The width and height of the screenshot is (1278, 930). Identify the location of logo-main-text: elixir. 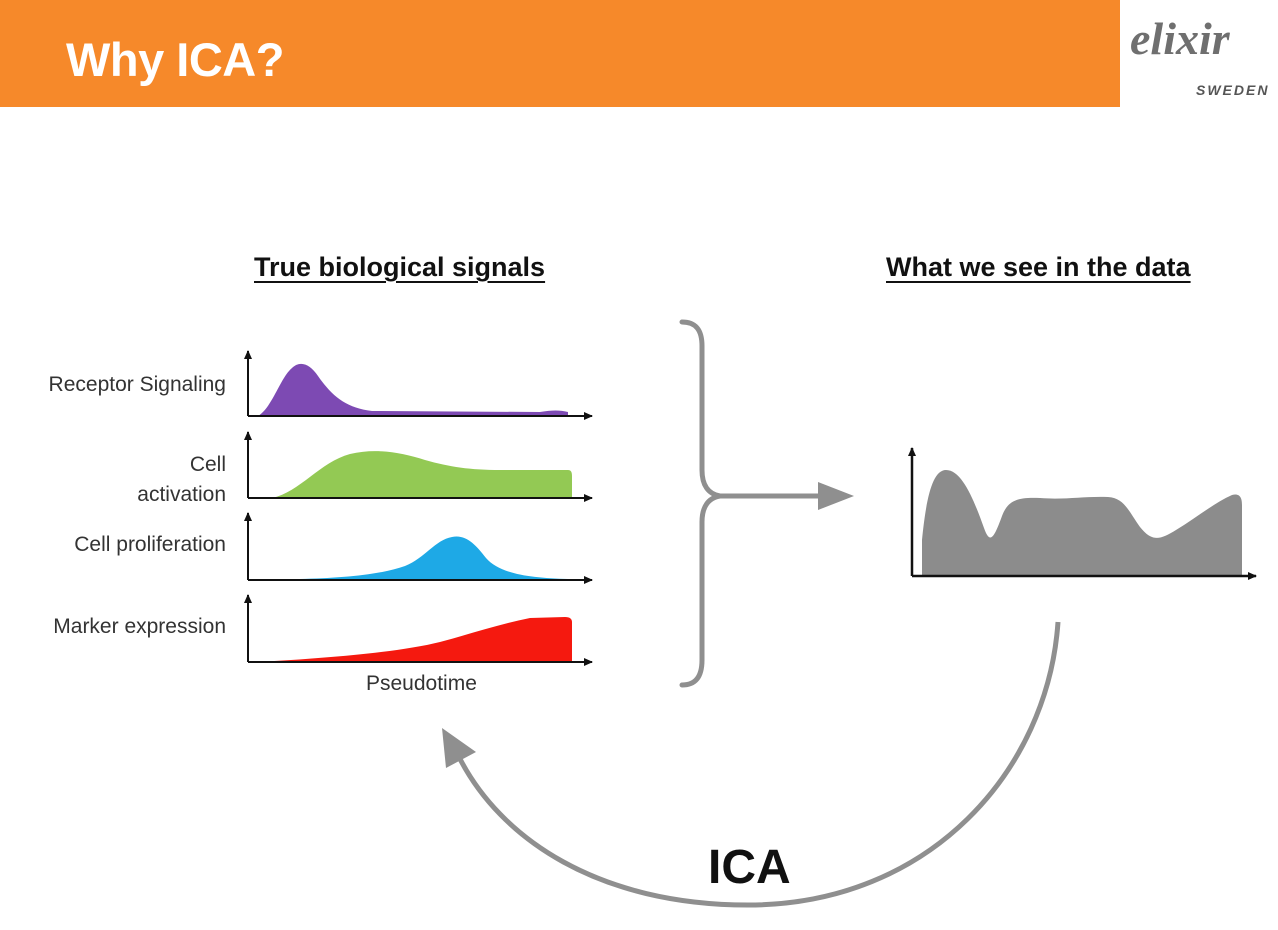
(1180, 38).